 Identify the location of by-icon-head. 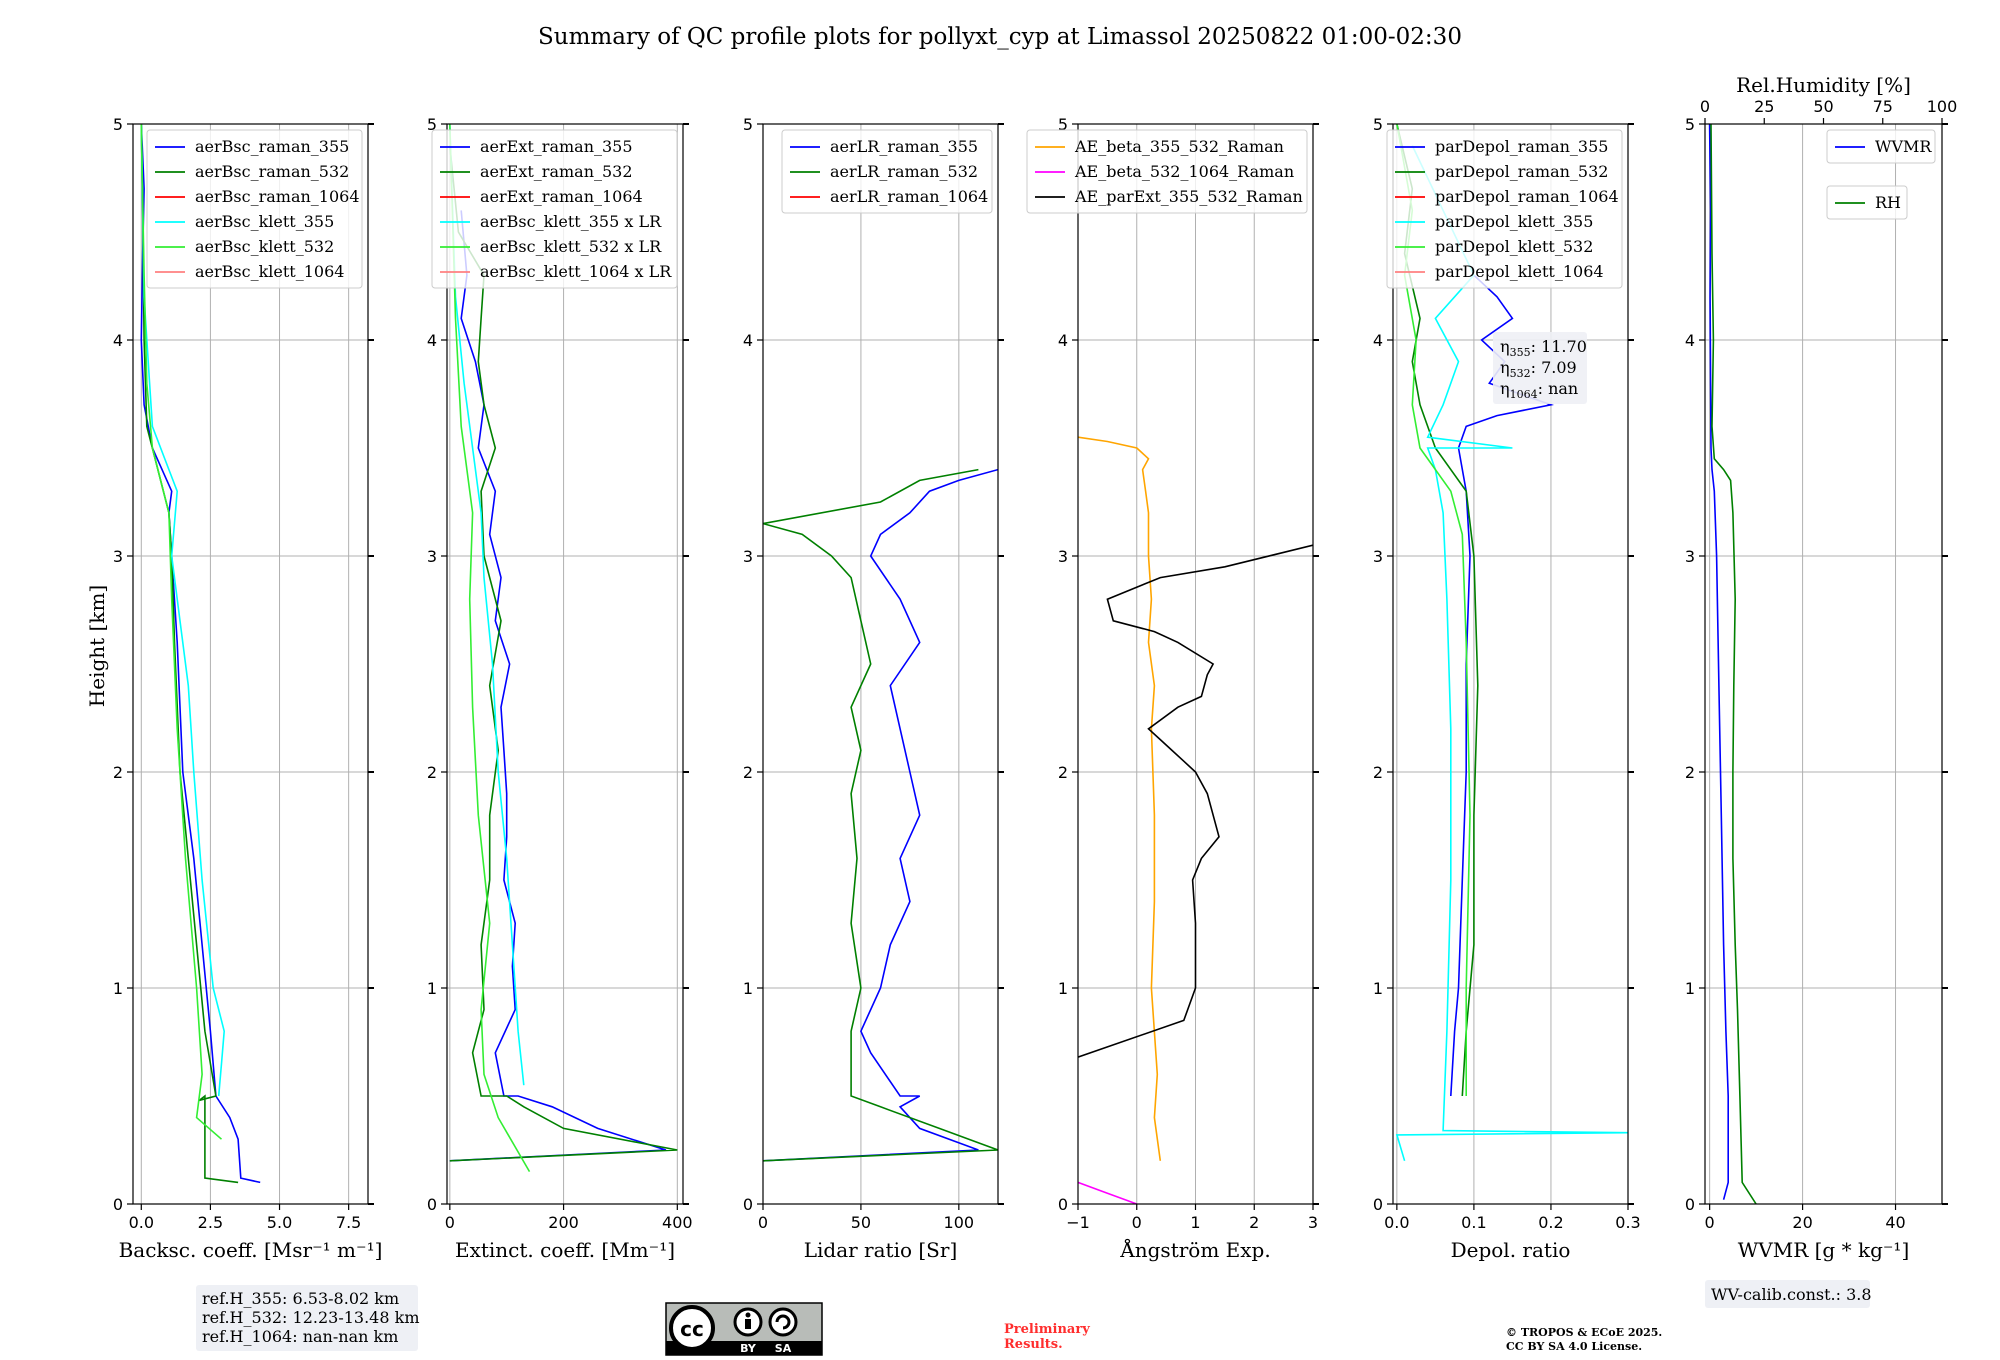
(748, 1315).